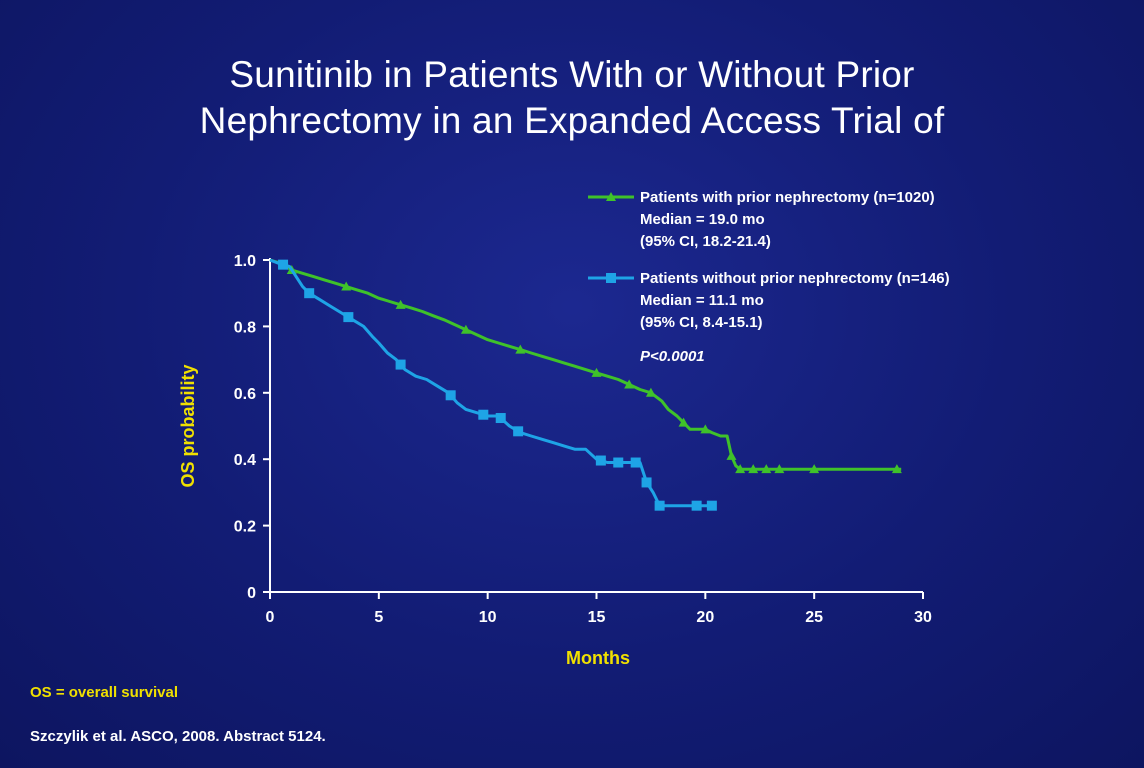  What do you see at coordinates (814, 617) in the screenshot?
I see `x-tick-label: 25` at bounding box center [814, 617].